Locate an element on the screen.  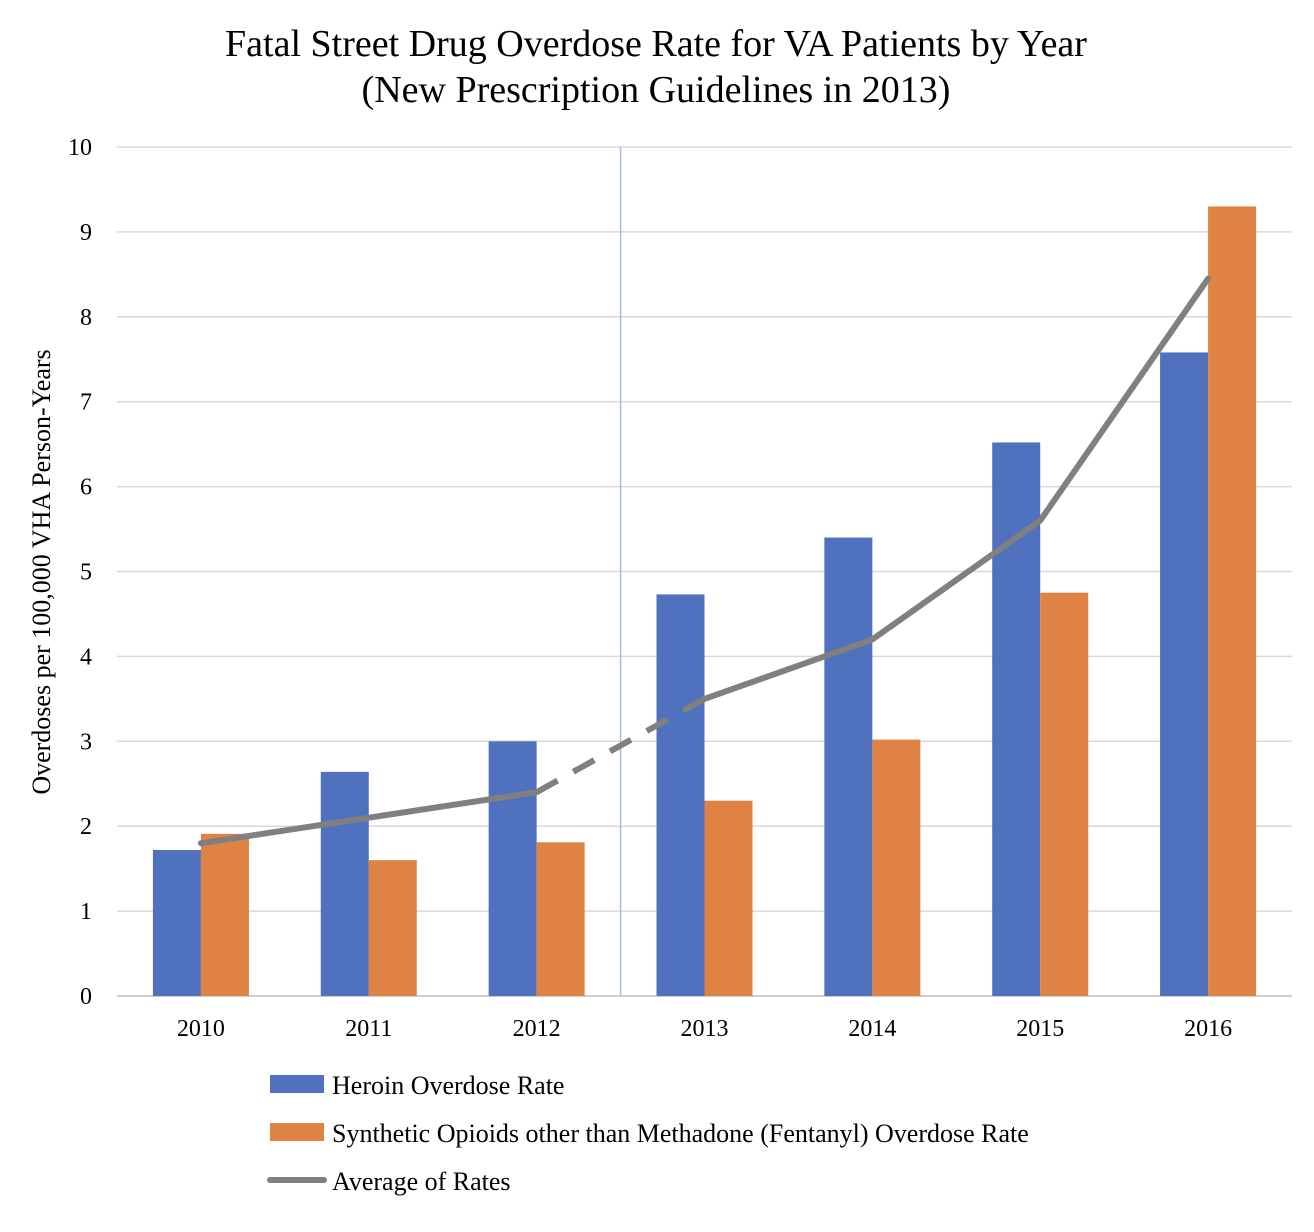
y-tick-label: 10 is located at coordinates (80, 148).